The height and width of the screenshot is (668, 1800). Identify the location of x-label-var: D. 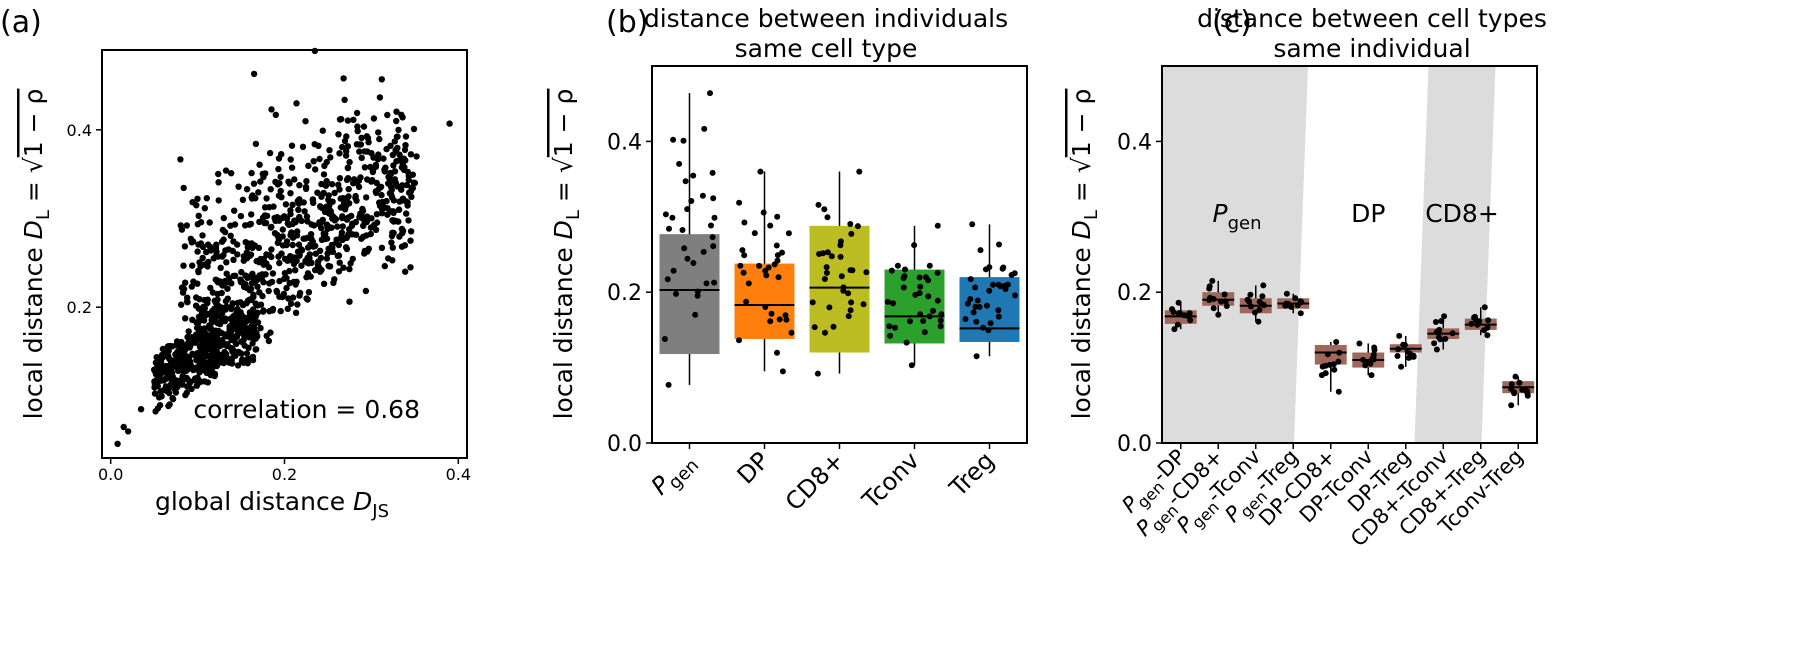
(362, 501).